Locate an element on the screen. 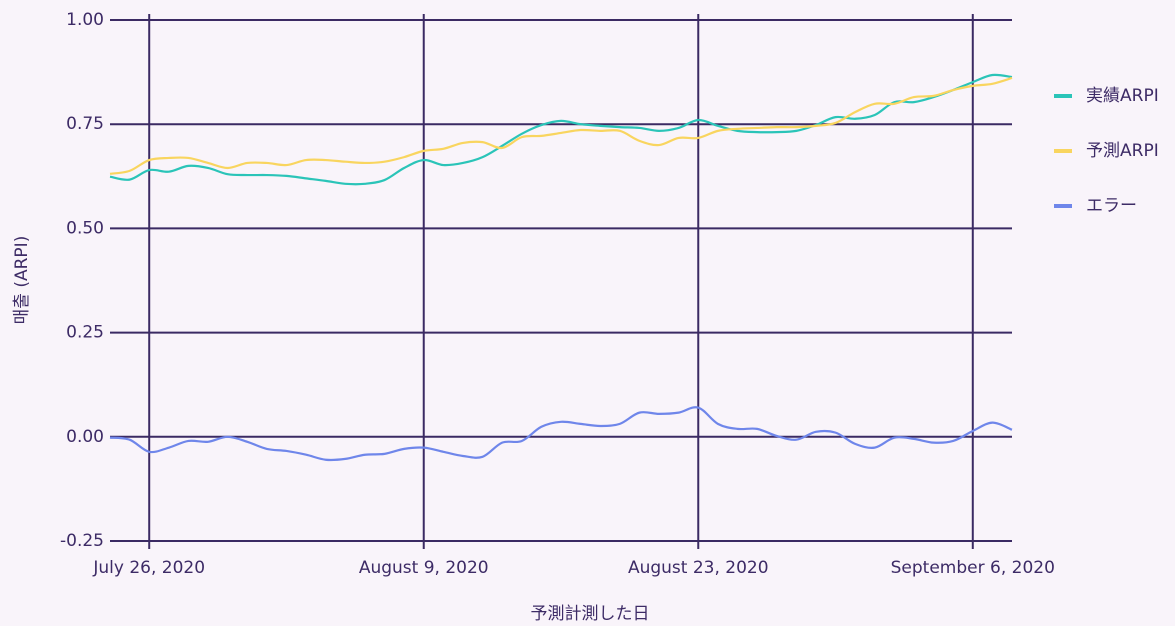 This screenshot has width=1175, height=626. legend-label: エラー is located at coordinates (1111, 206).